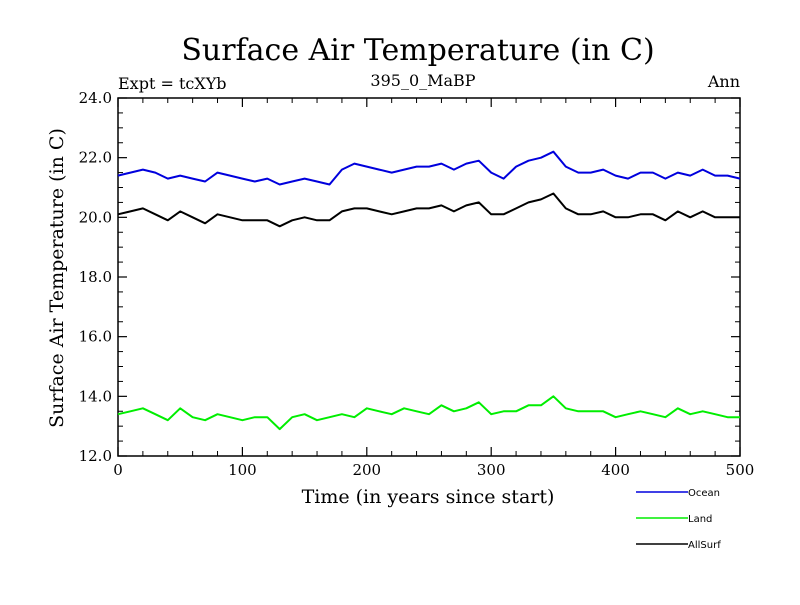 Image resolution: width=800 pixels, height=605 pixels. I want to click on series-line-ocean, so click(429, 168).